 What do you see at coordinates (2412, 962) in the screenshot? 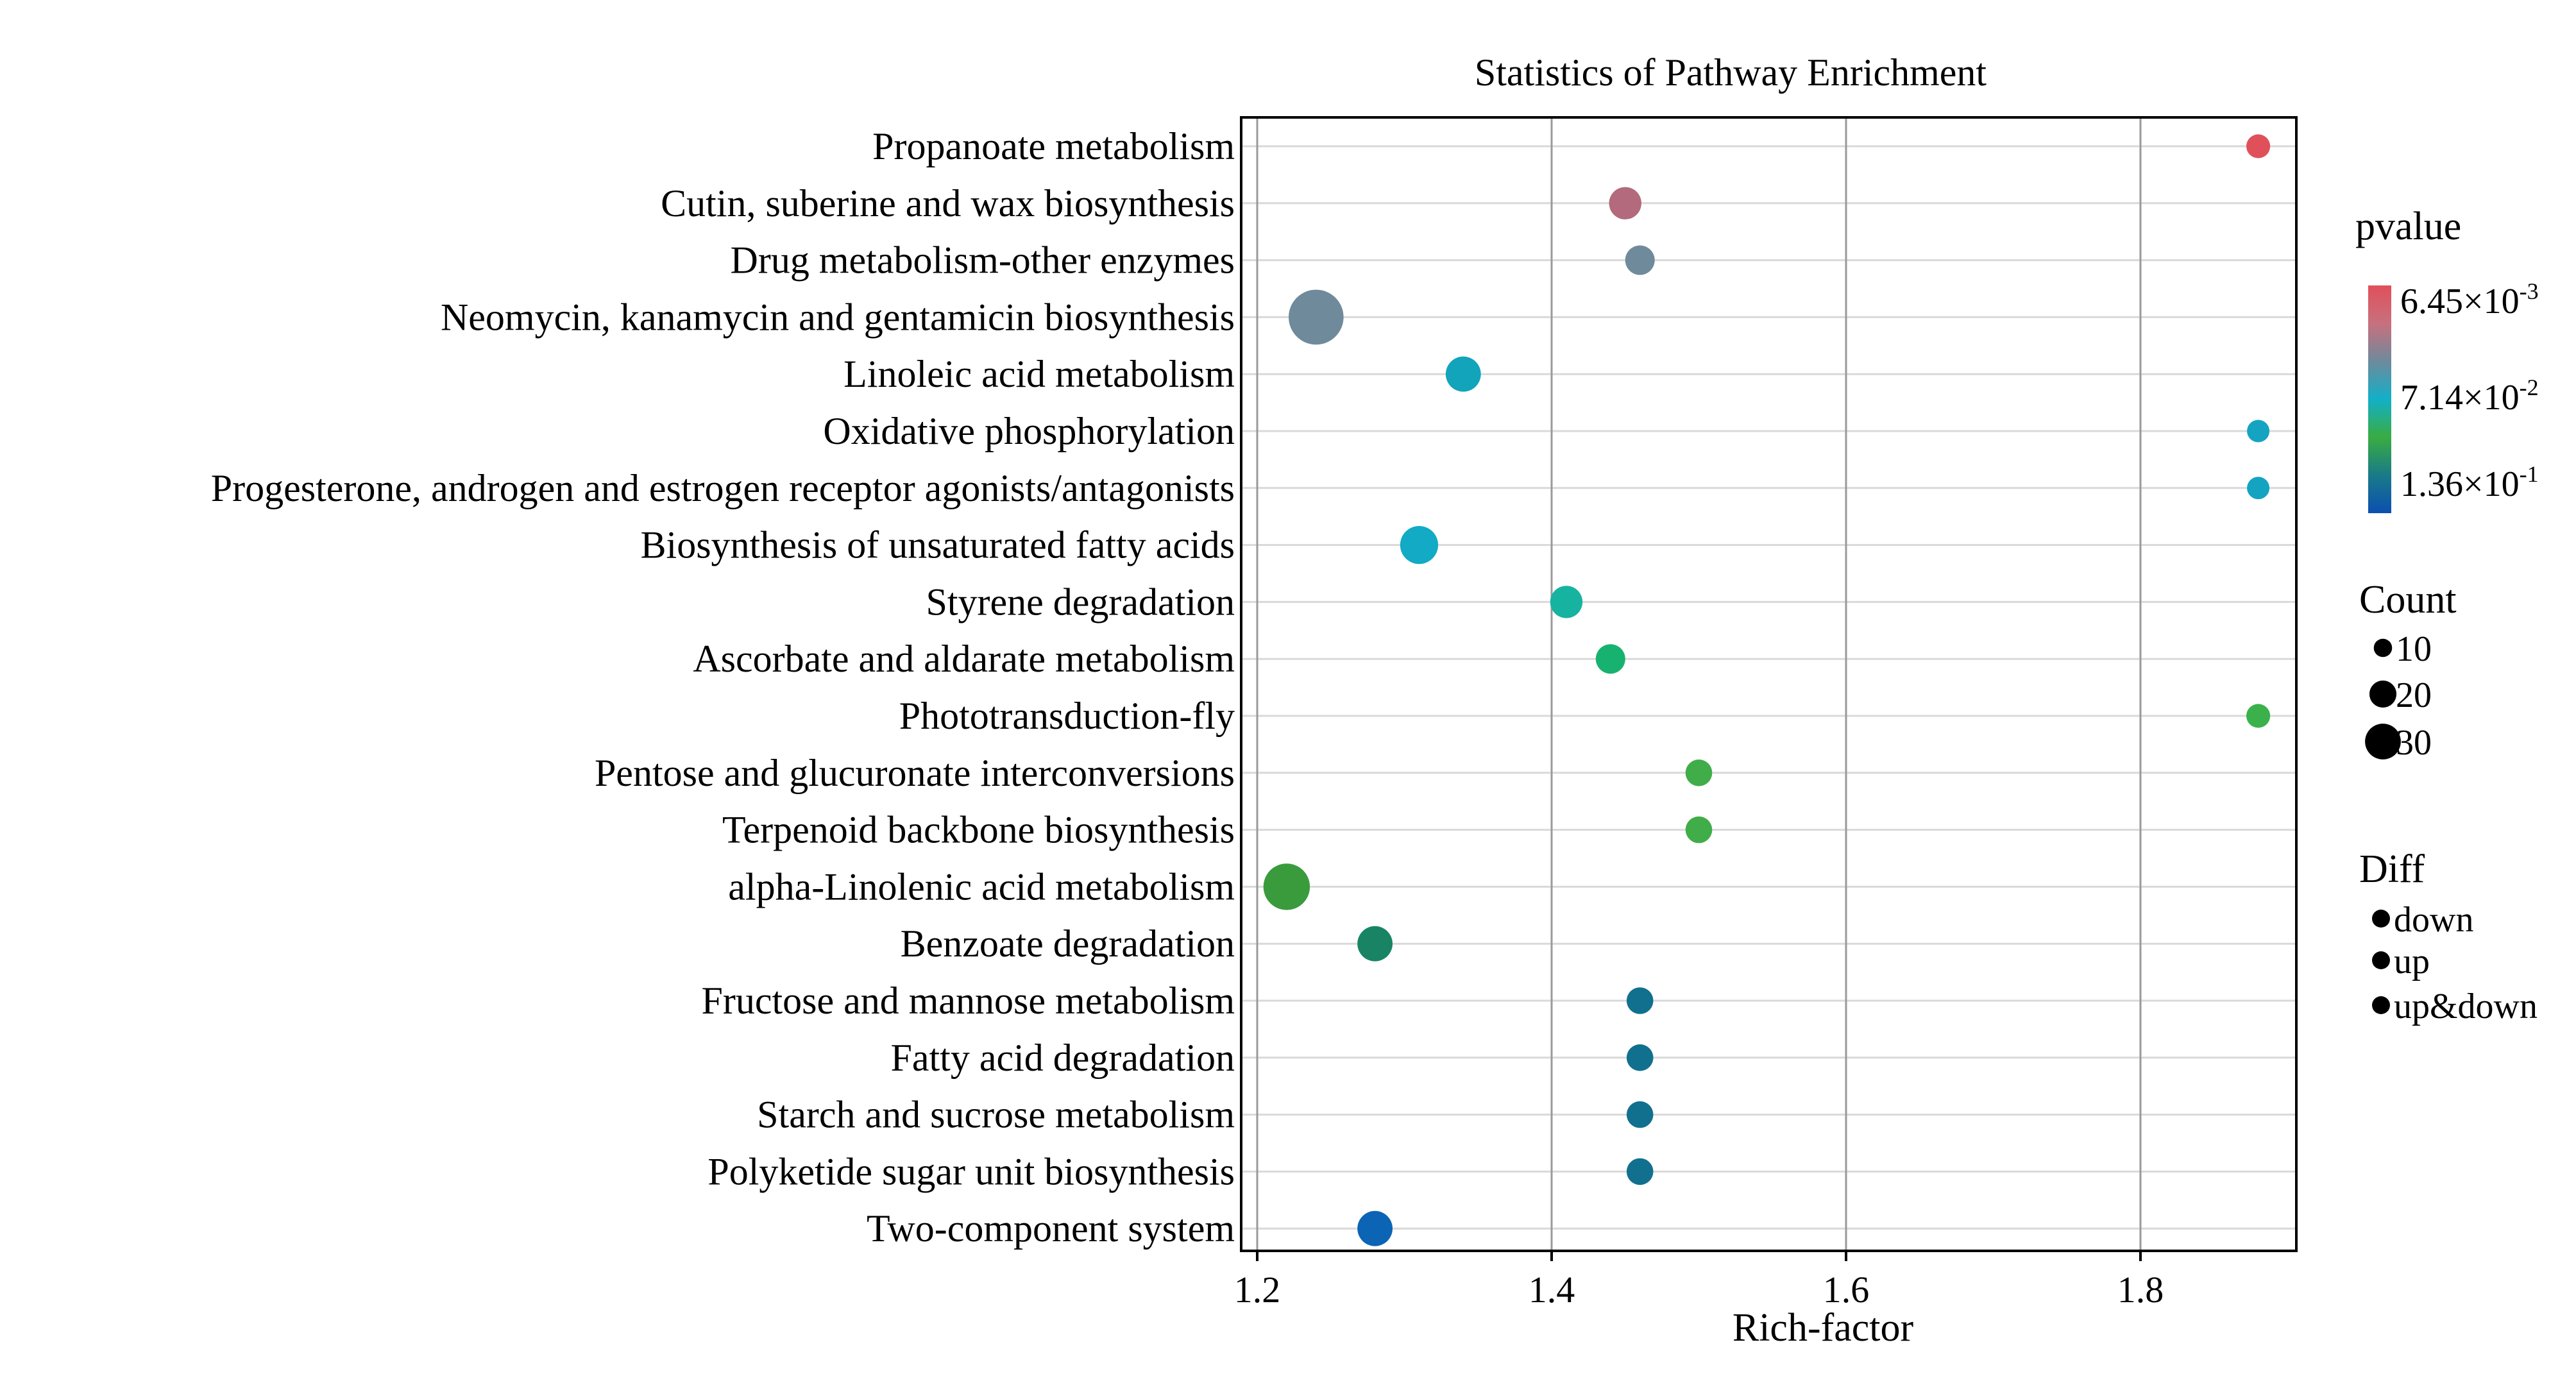
I see `diff-legend-label: up` at bounding box center [2412, 962].